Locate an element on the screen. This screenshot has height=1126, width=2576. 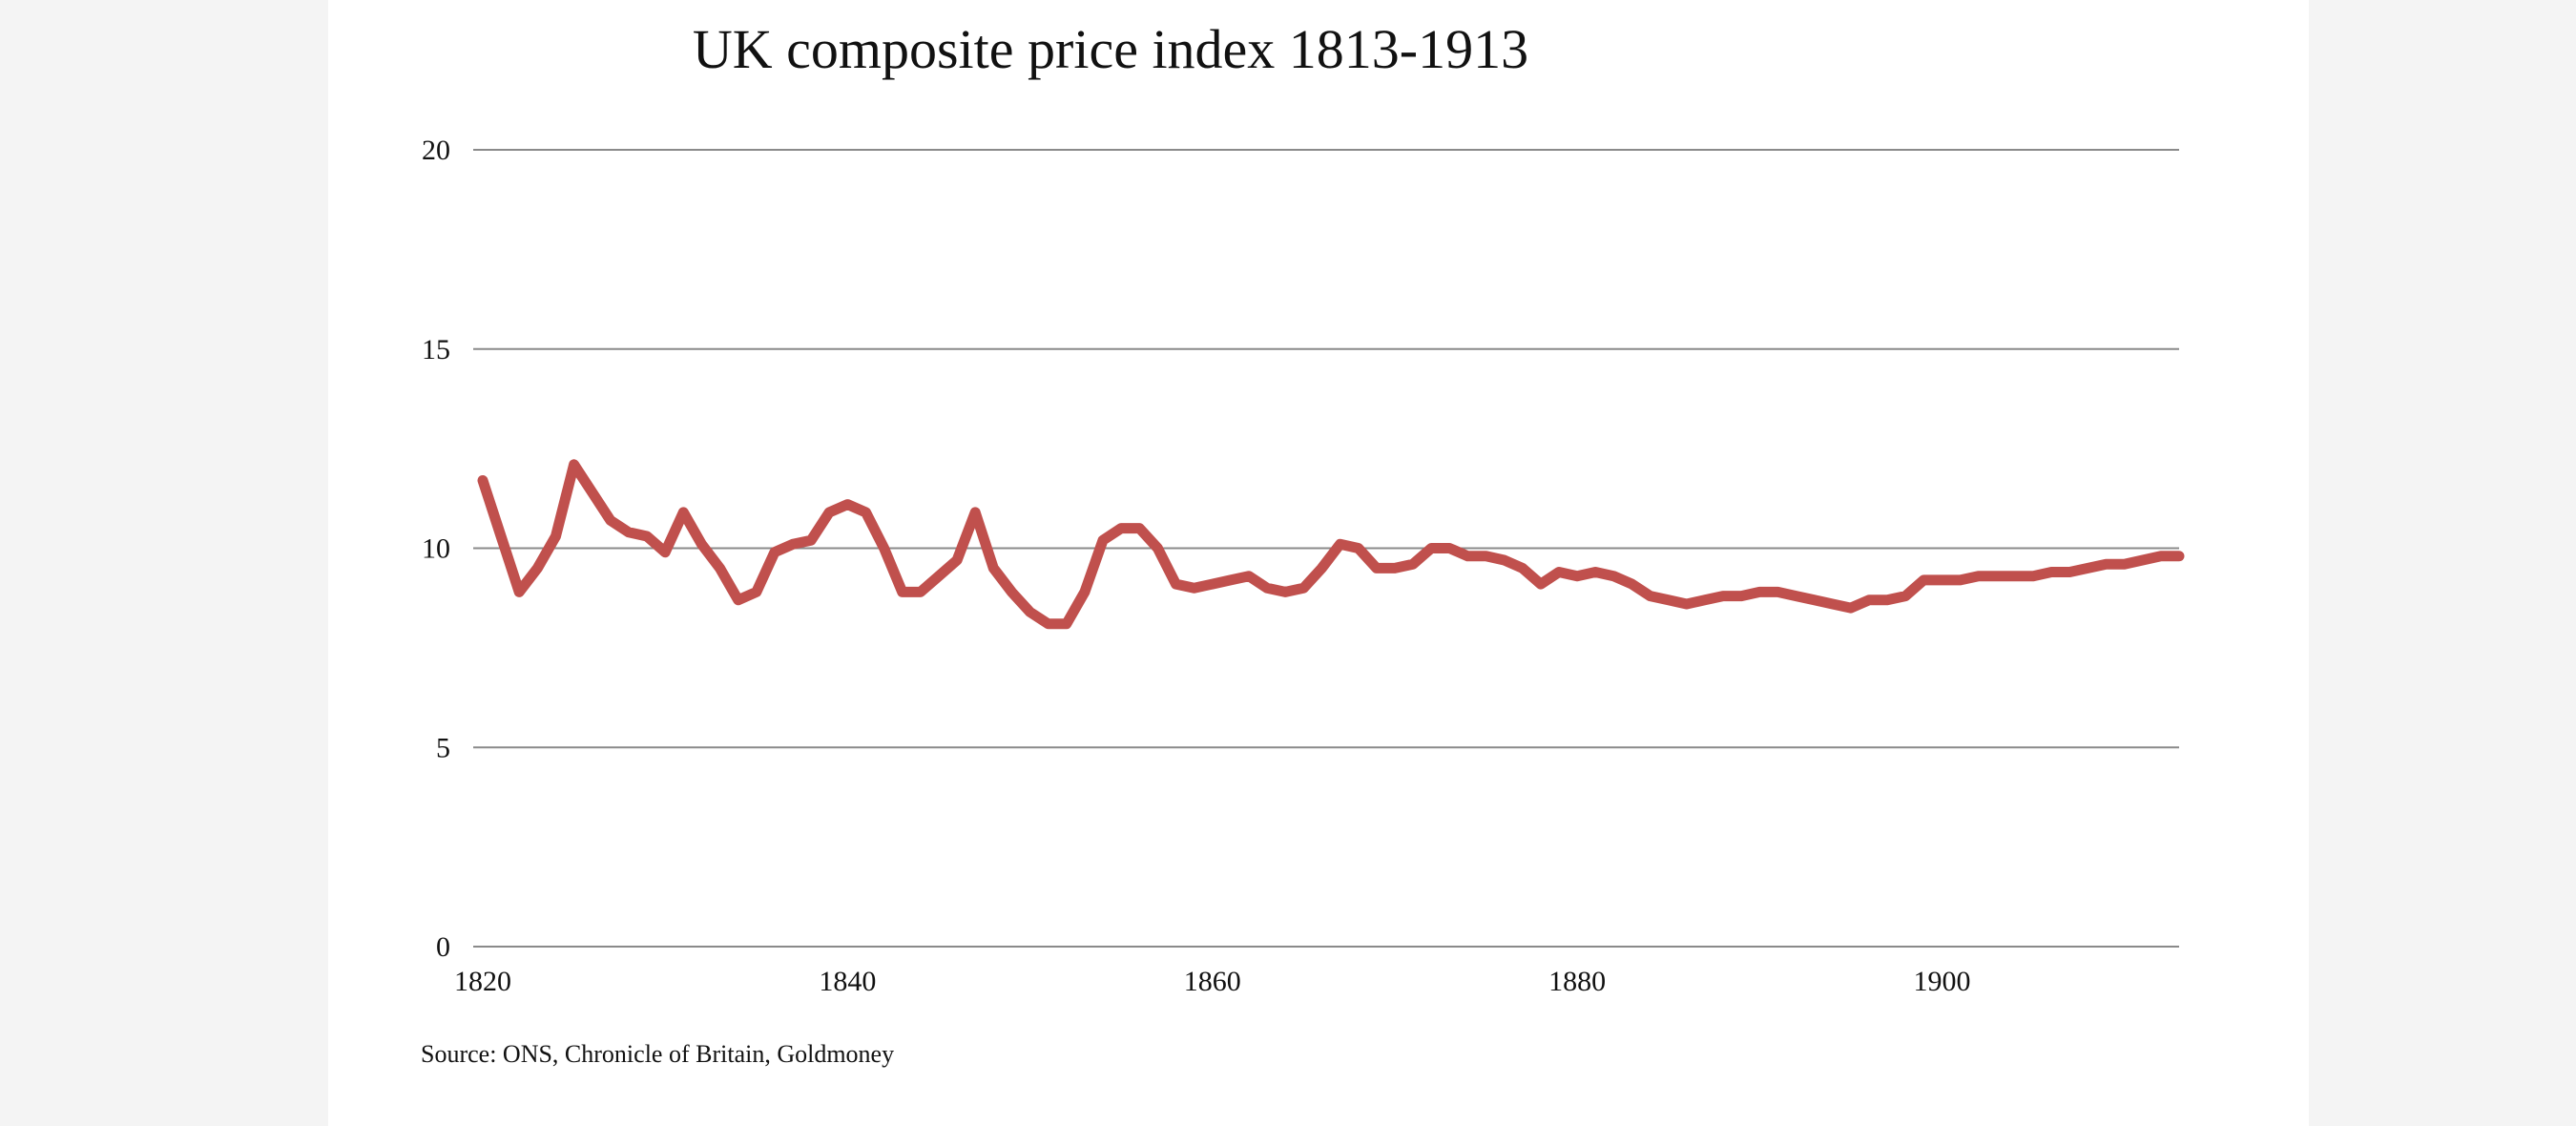
y-tick-label: 15 is located at coordinates (436, 349).